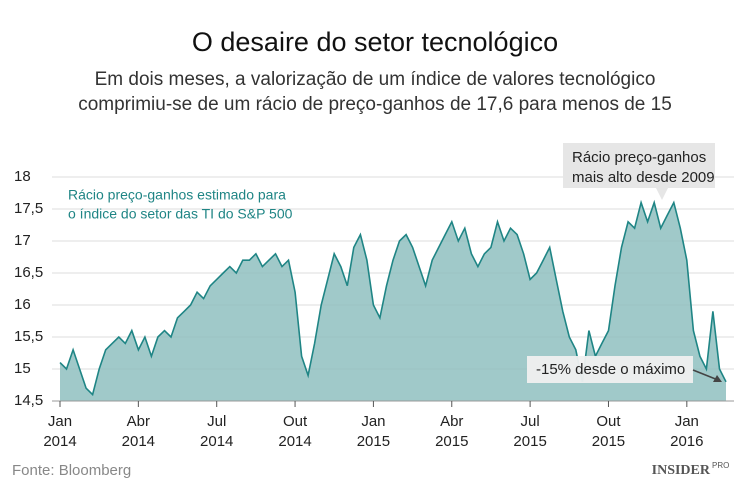  Describe the element at coordinates (22, 304) in the screenshot. I see `y-tick-label: 16` at that location.